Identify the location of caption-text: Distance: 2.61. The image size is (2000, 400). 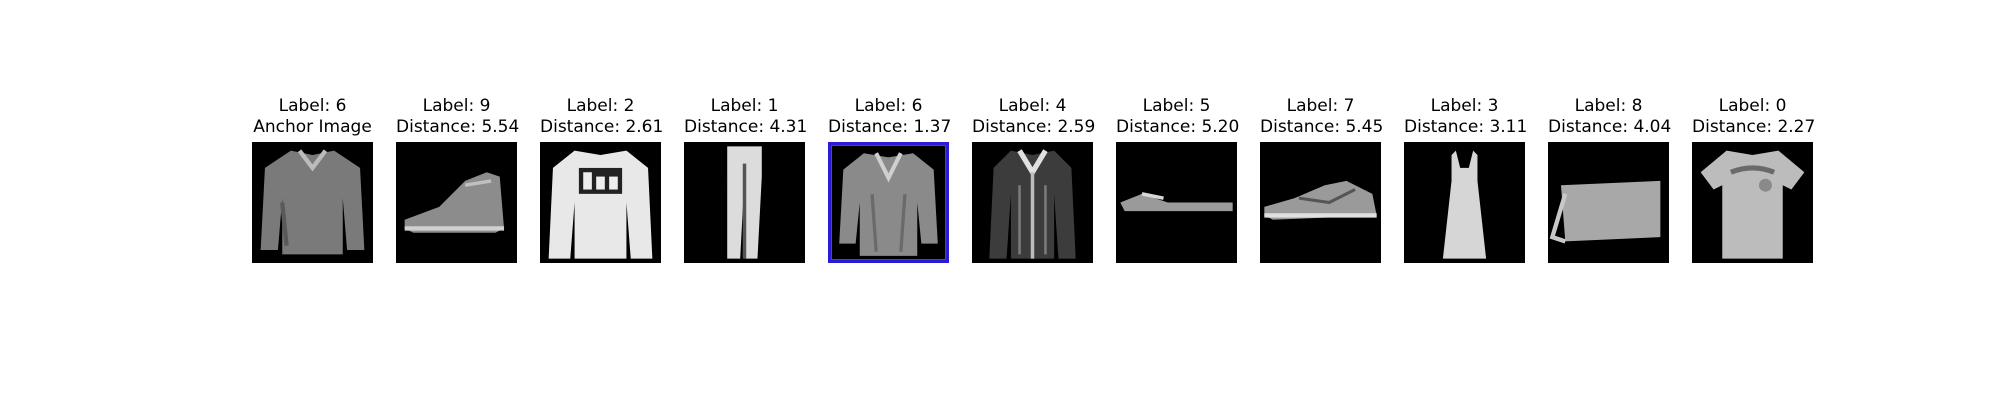
(602, 127).